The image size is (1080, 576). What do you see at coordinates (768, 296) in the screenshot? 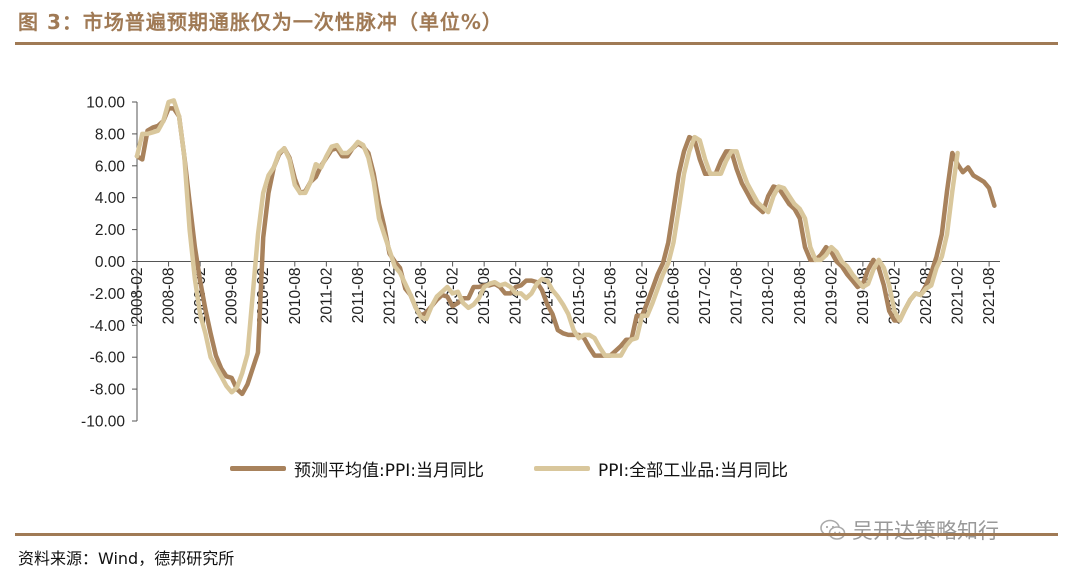
I see `x-tick-label: 2018-02` at bounding box center [768, 296].